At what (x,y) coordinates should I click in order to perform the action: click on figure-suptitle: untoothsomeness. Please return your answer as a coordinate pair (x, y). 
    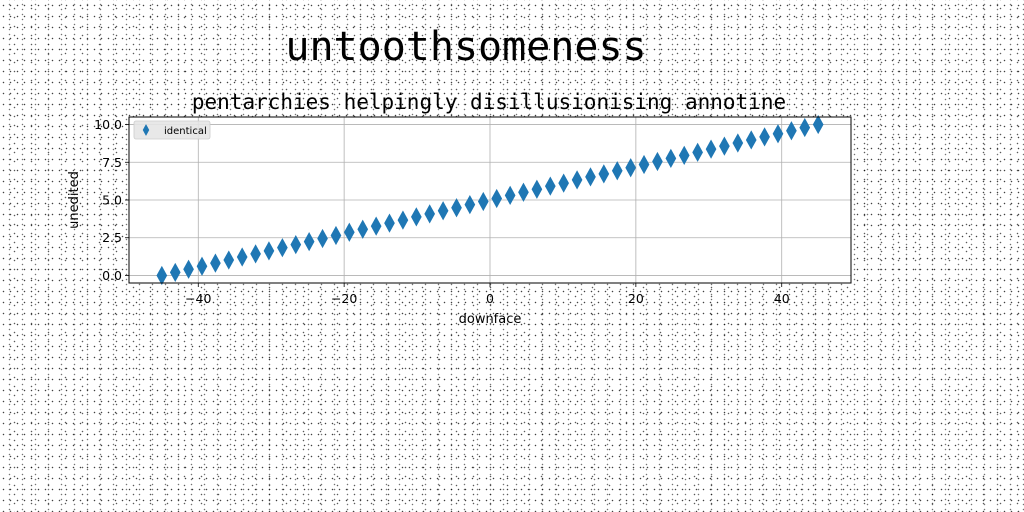
    Looking at the image, I should click on (465, 47).